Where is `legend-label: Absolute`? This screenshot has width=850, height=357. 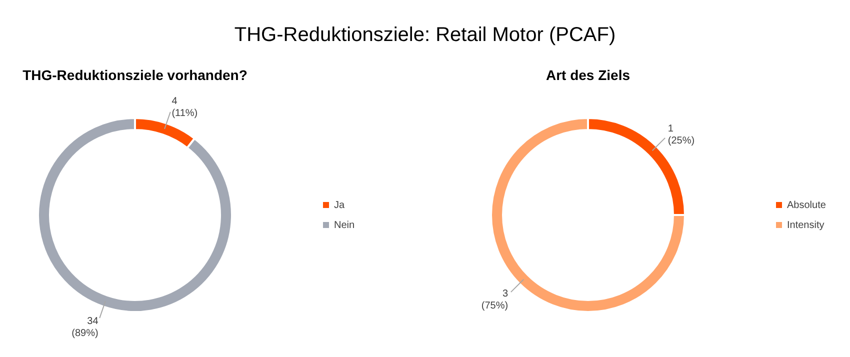
legend-label: Absolute is located at coordinates (806, 205).